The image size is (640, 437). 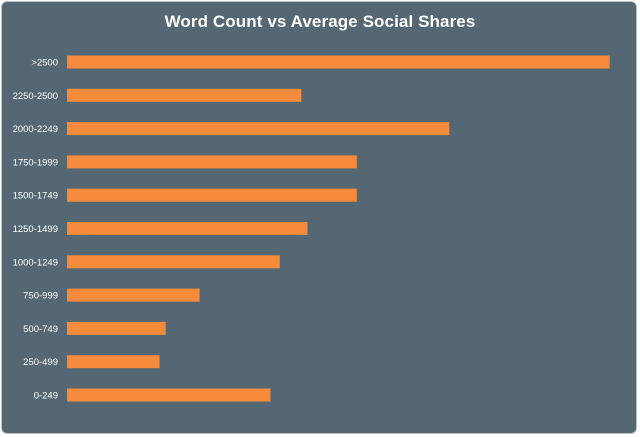 What do you see at coordinates (44, 63) in the screenshot?
I see `category-label: >2500` at bounding box center [44, 63].